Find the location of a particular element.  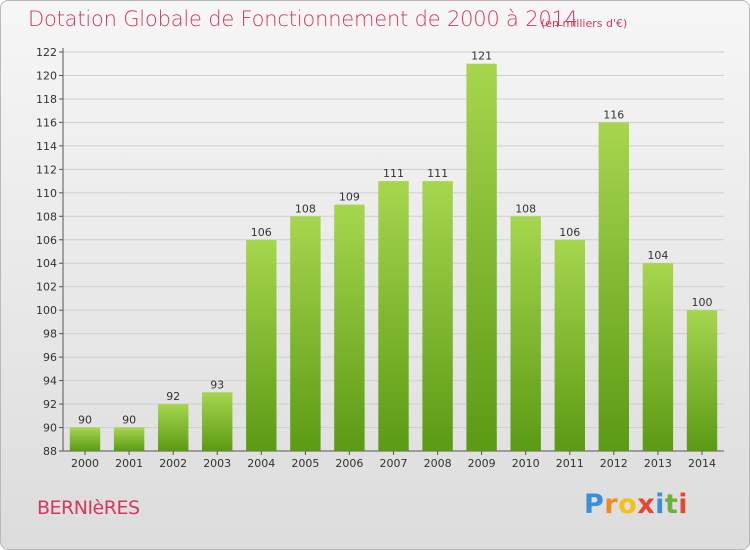

y-tick-label: 110 is located at coordinates (46, 193).